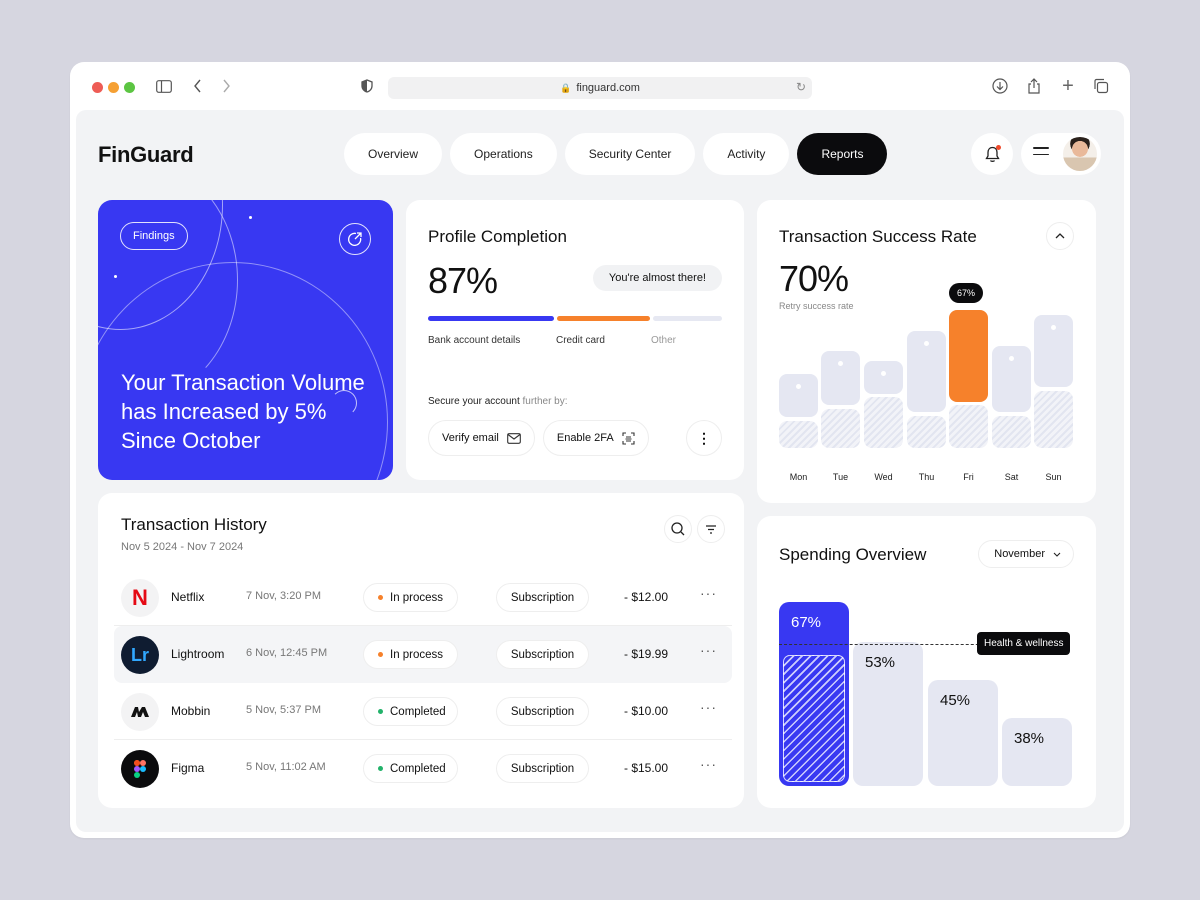 This screenshot has width=1200, height=900. What do you see at coordinates (344, 403) in the screenshot?
I see `decor-circle` at bounding box center [344, 403].